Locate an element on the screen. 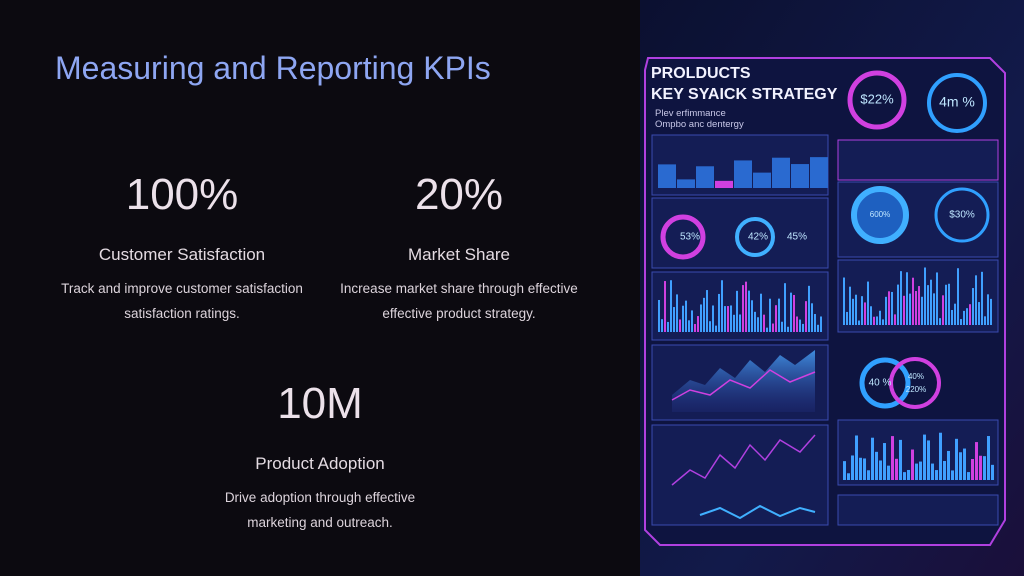 Image resolution: width=1024 pixels, height=576 pixels. image-subheading: Plev erfimmance is located at coordinates (690, 113).